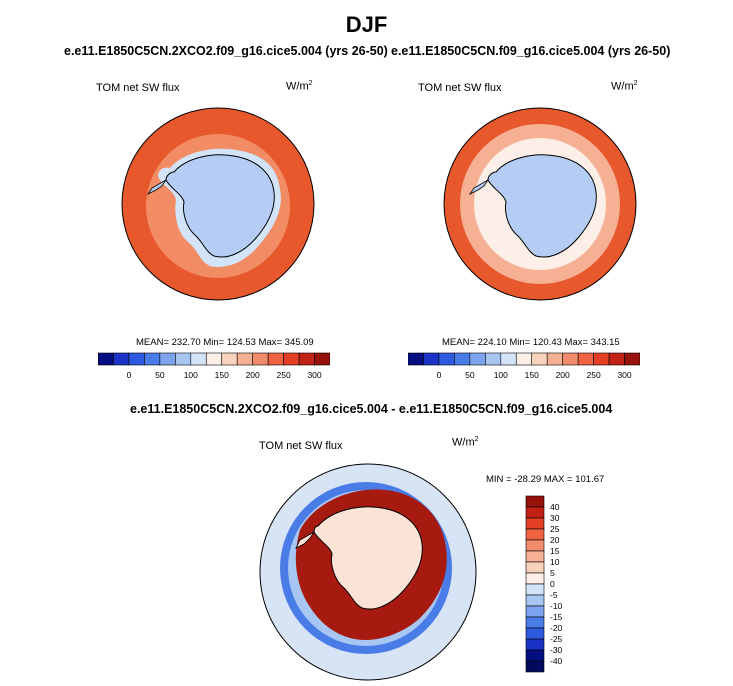 The height and width of the screenshot is (686, 733). I want to click on left-colorbar-tick-label: 300, so click(314, 375).